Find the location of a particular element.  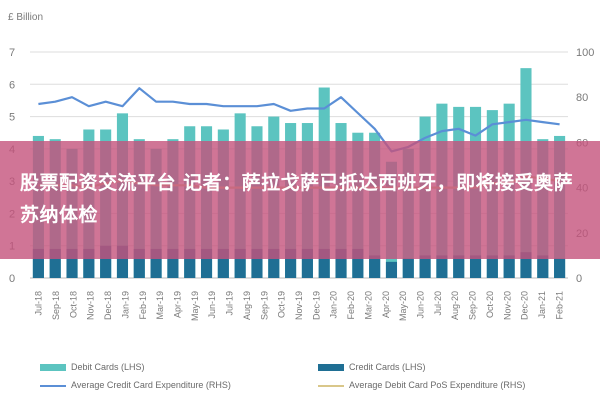

x-tick-label: Feb-19 is located at coordinates (143, 305).